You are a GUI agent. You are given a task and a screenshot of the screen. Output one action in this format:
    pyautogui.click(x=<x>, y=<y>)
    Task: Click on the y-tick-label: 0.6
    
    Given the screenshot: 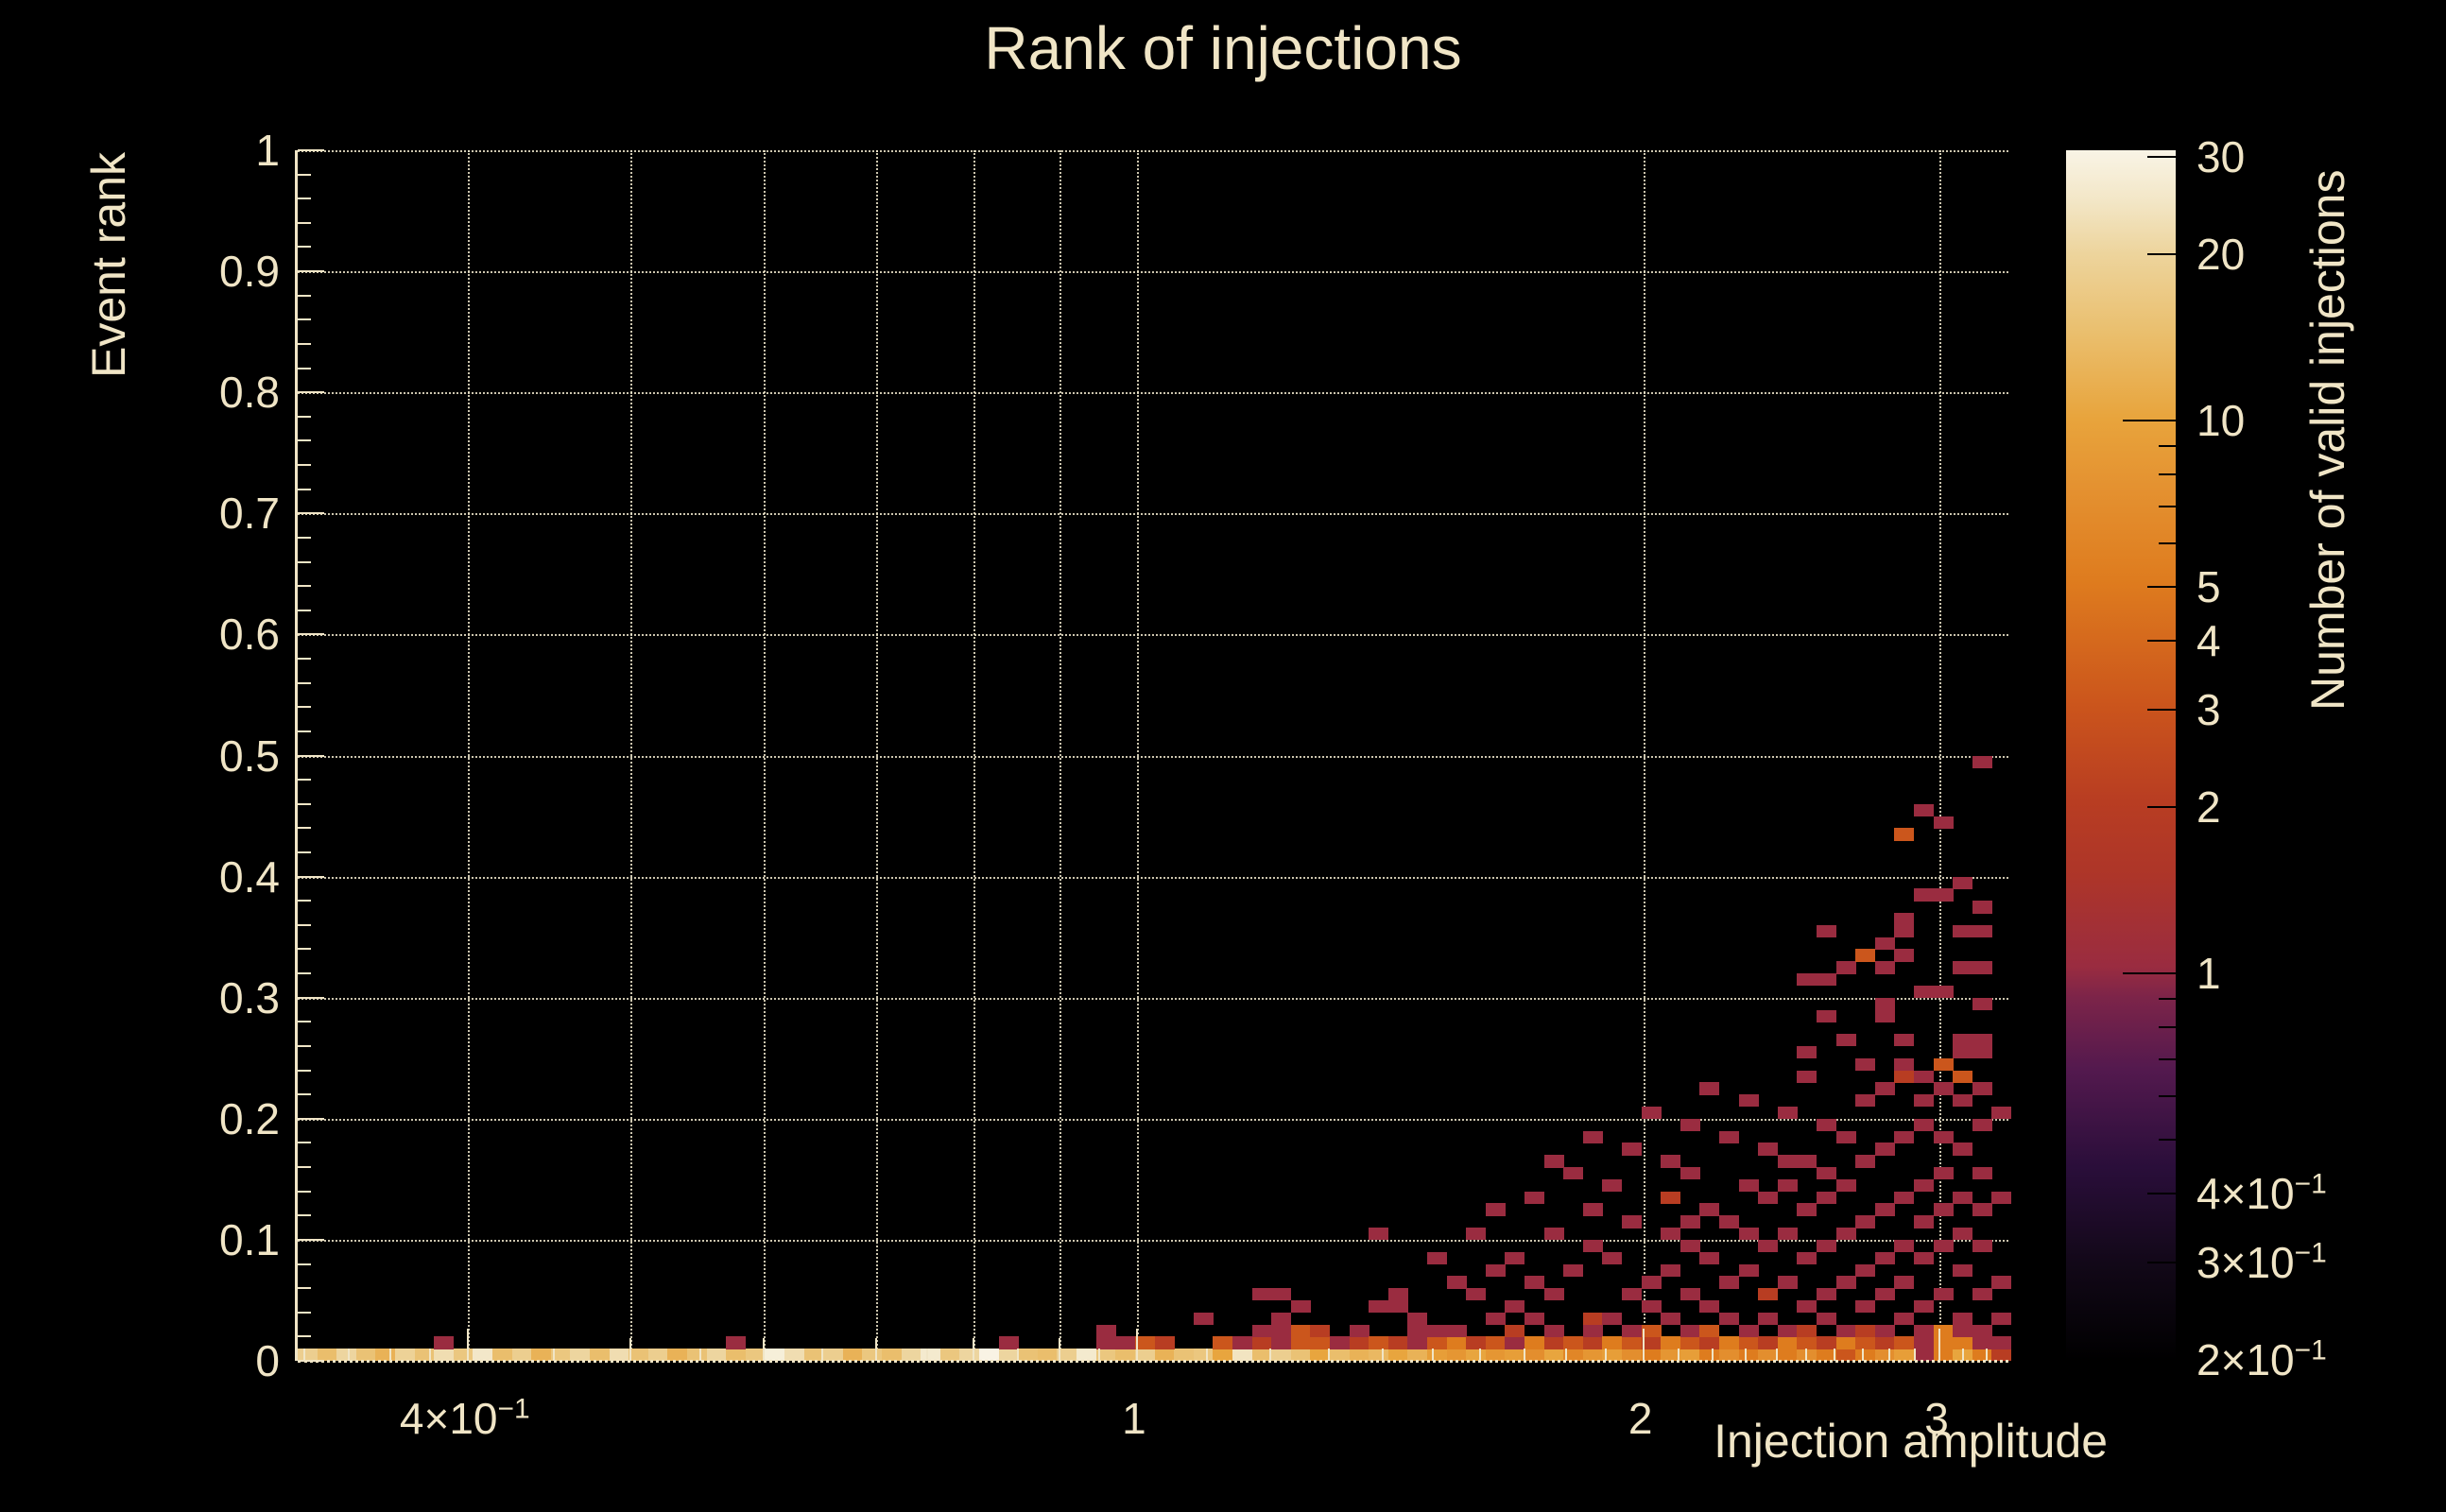 What is the action you would take?
    pyautogui.click(x=249, y=635)
    